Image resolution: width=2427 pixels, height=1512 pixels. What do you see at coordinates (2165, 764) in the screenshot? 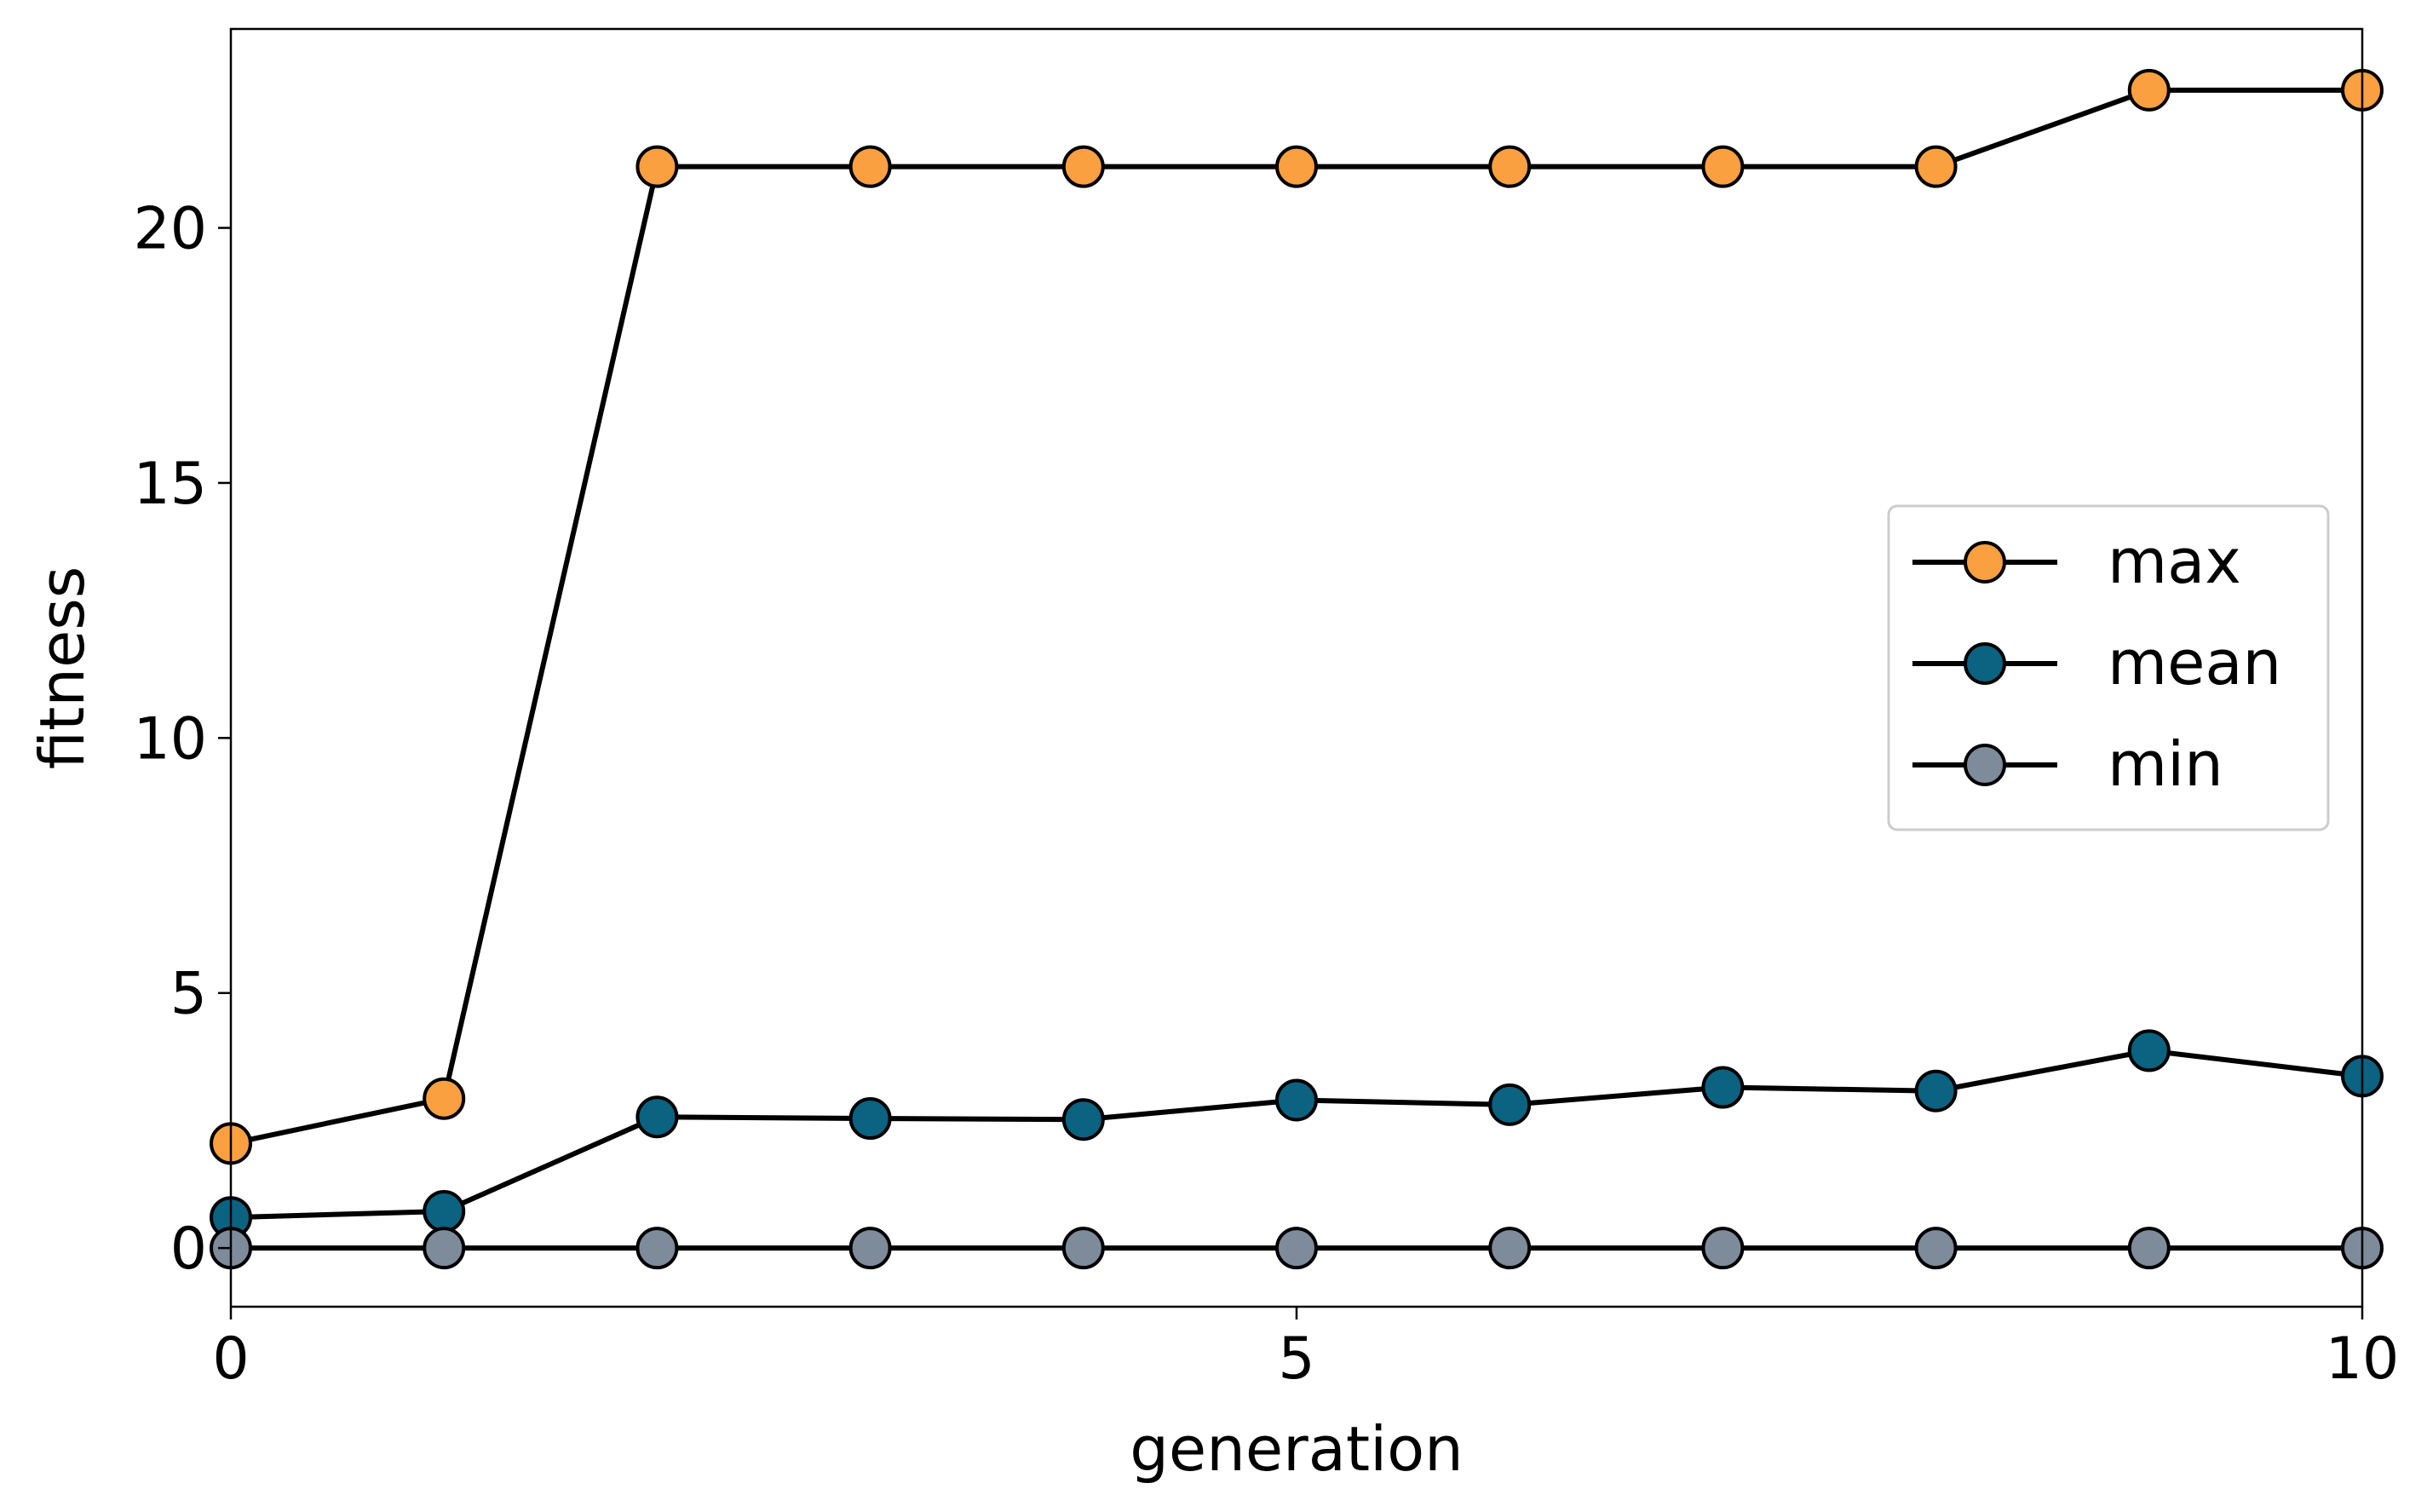
I see `legend-label-min: min` at bounding box center [2165, 764].